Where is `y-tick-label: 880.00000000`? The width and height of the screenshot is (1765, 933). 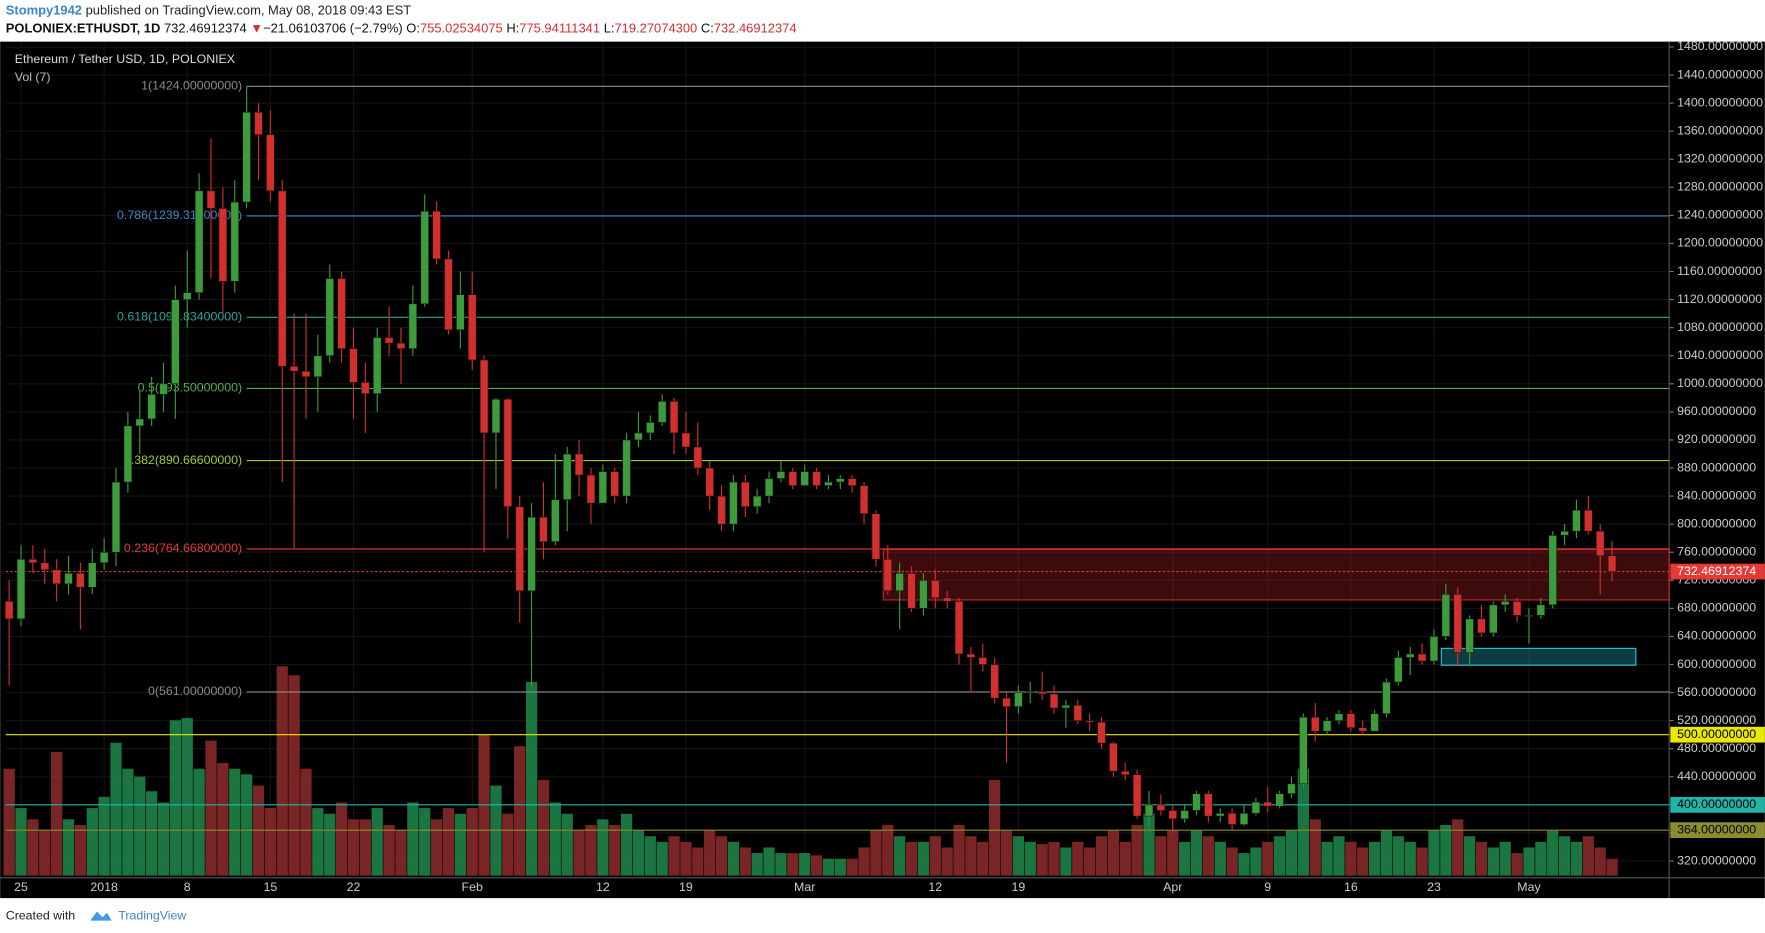
y-tick-label: 880.00000000 is located at coordinates (1716, 467).